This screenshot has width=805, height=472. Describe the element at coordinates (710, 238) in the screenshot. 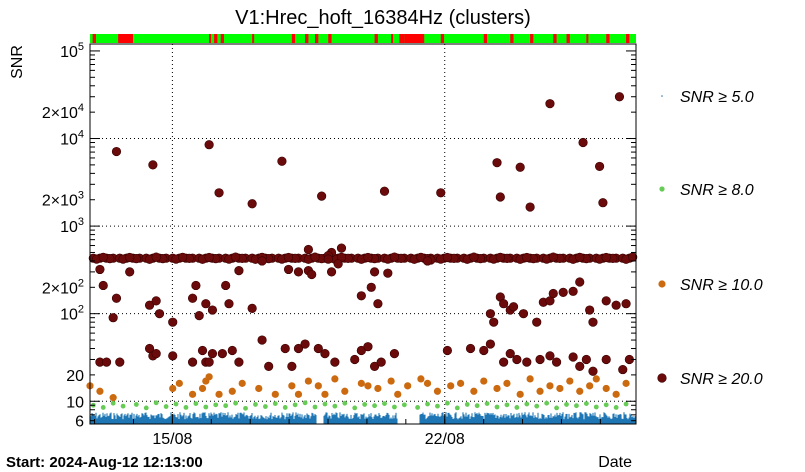

I see `legend: SNR ≥ 5.0 SNR ≥ 8.0 SNR ≥ 10.0 SNR ≥ 20.0` at that location.